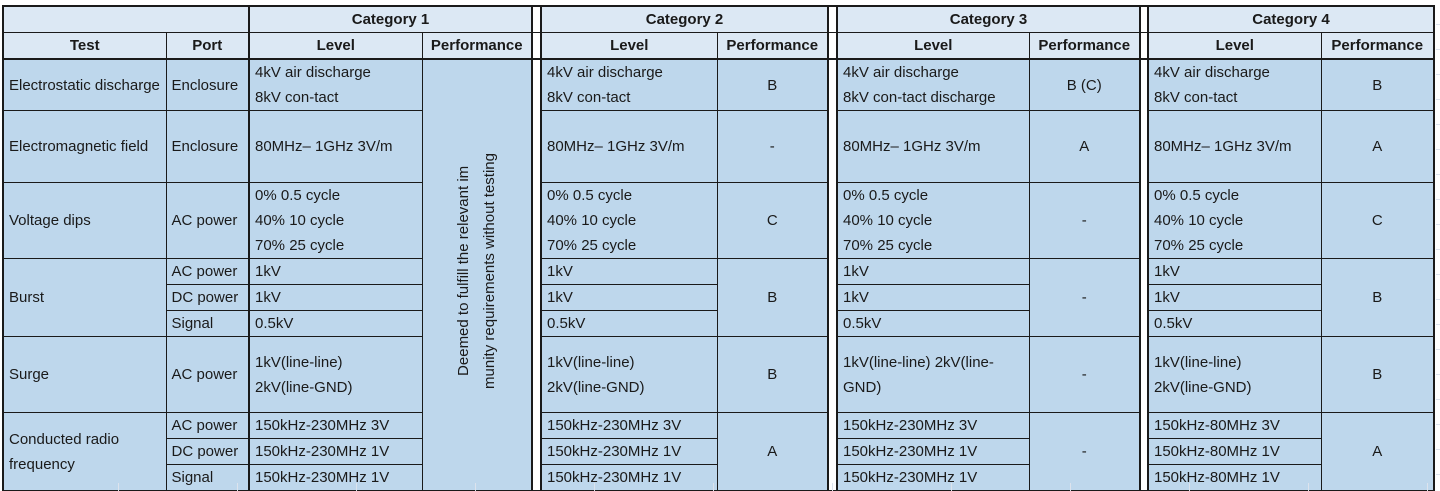 Image resolution: width=1440 pixels, height=491 pixels. I want to click on crf-ac-c1-level-cell: 150kHz-230MHz 3V, so click(335, 425).